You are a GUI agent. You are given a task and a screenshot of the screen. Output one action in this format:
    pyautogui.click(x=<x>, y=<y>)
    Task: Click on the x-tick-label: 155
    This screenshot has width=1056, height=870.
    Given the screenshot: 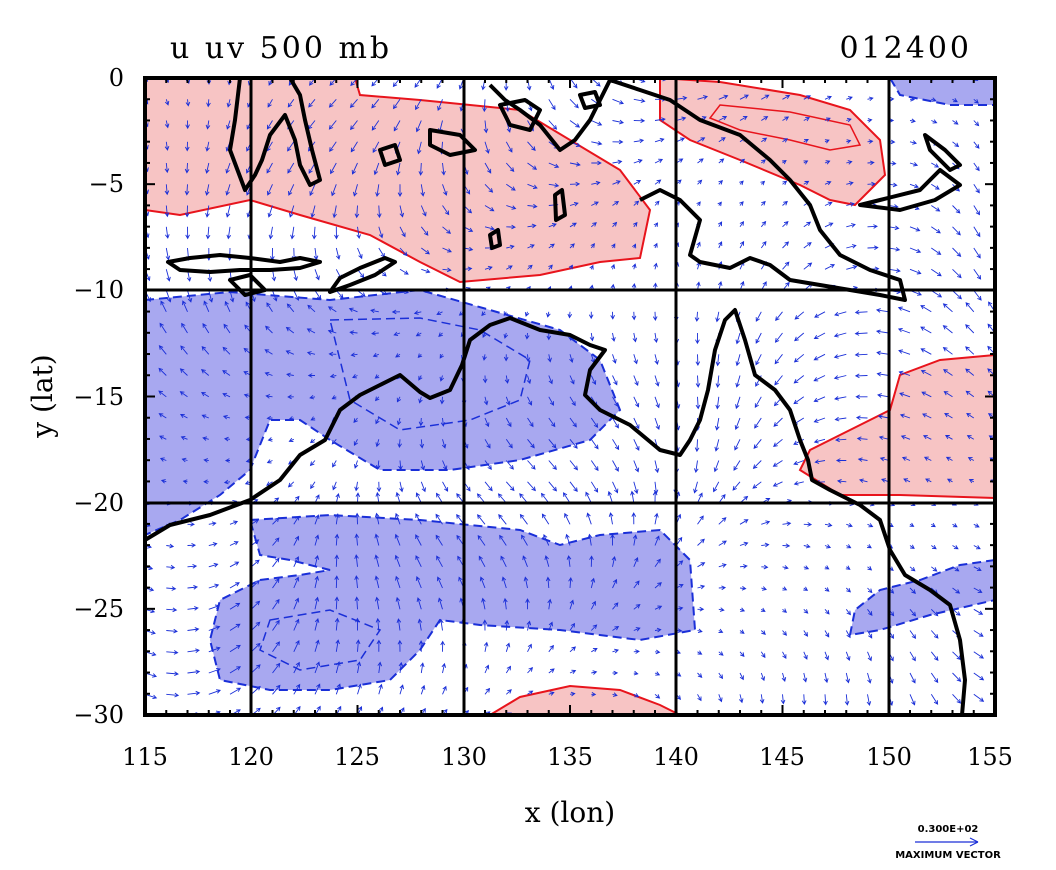 What is the action you would take?
    pyautogui.click(x=990, y=757)
    